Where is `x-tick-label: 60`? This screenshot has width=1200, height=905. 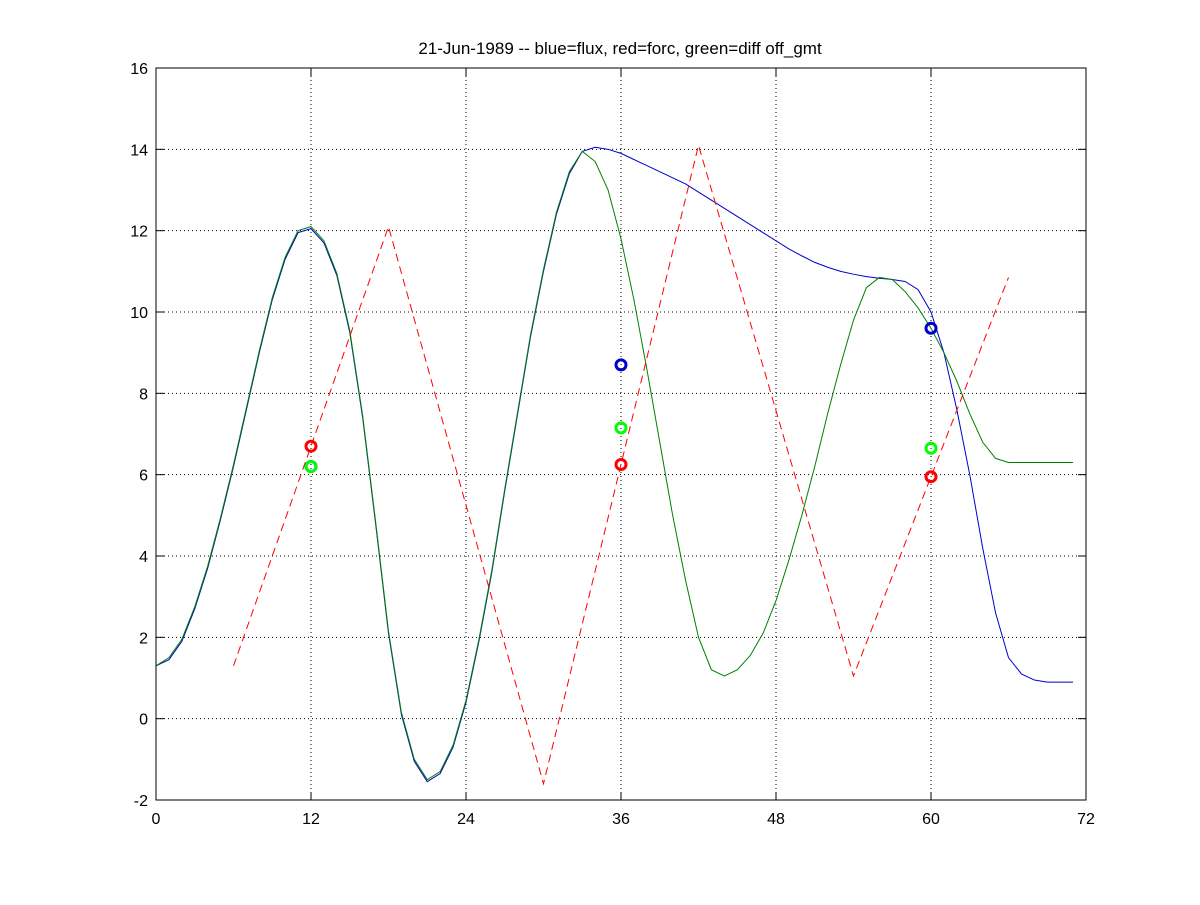 x-tick-label: 60 is located at coordinates (931, 819).